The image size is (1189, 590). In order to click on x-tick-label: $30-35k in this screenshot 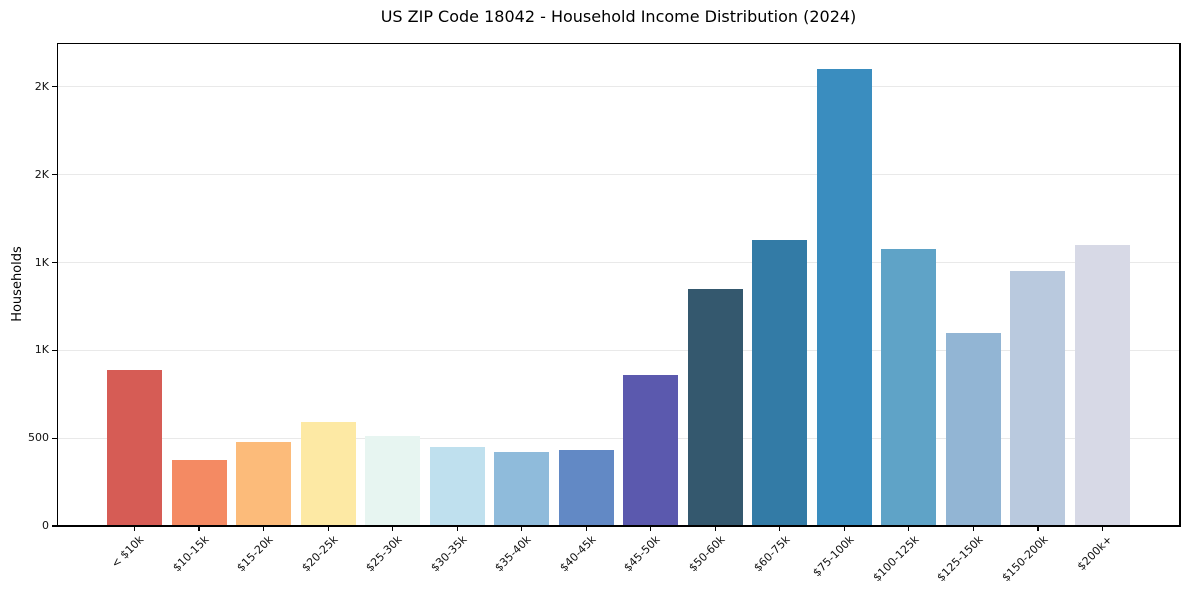, I will do `click(449, 554)`.